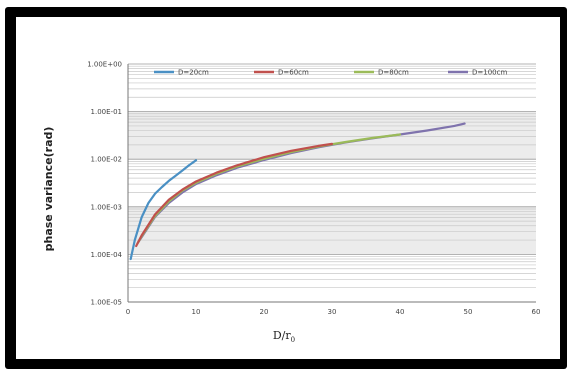 This screenshot has height=376, width=573. Describe the element at coordinates (106, 207) in the screenshot. I see `y-tick-label: 1.00E-03` at that location.